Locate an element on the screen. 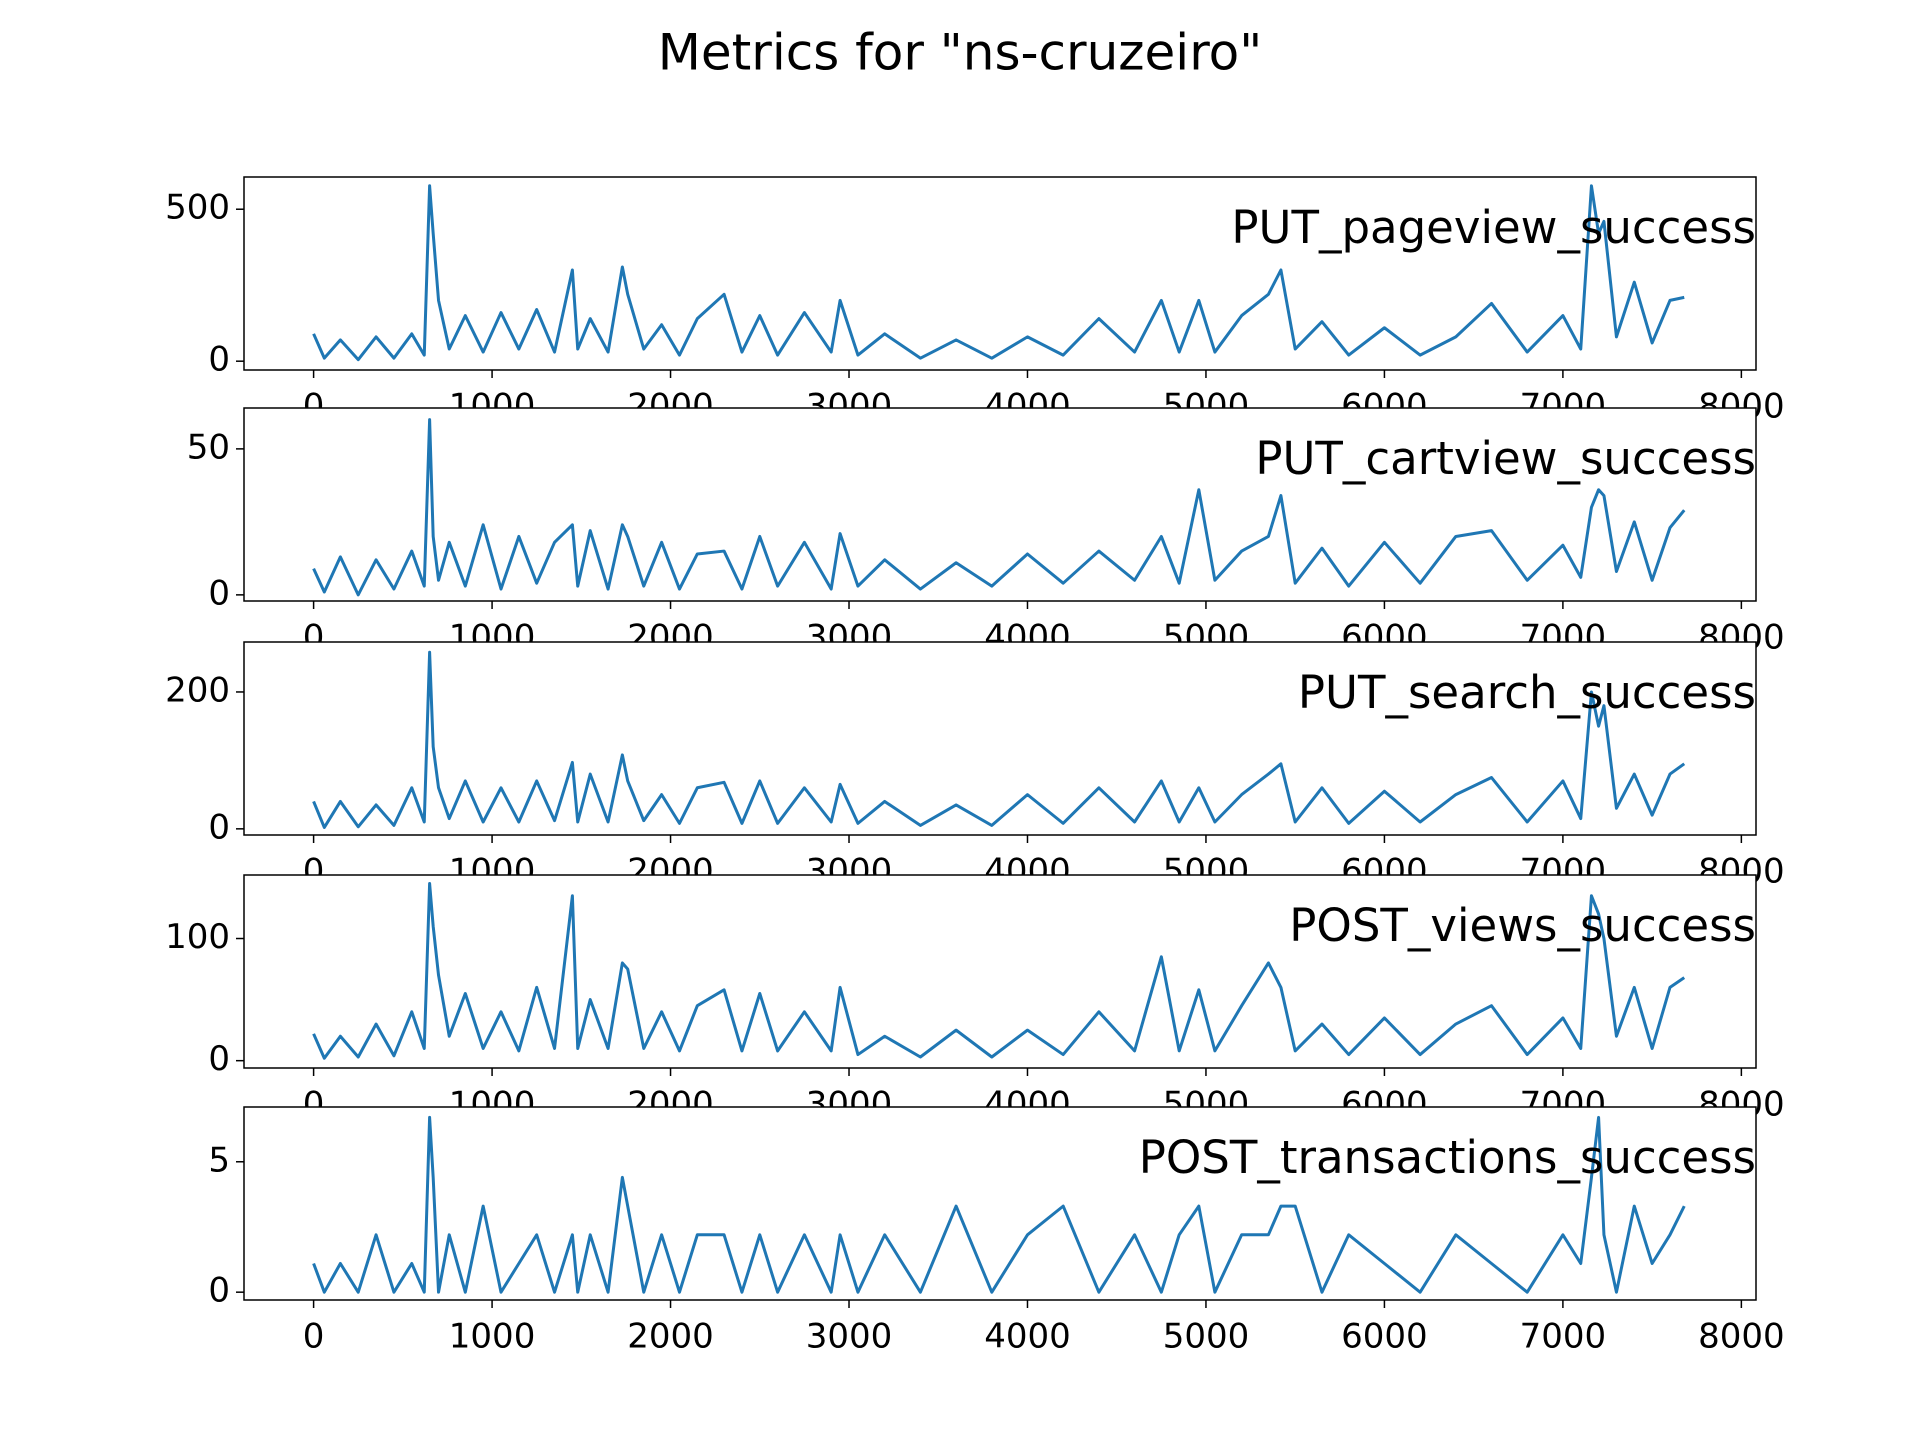 The image size is (1920, 1440). series-annotation: POST_views_success is located at coordinates (1522, 925).